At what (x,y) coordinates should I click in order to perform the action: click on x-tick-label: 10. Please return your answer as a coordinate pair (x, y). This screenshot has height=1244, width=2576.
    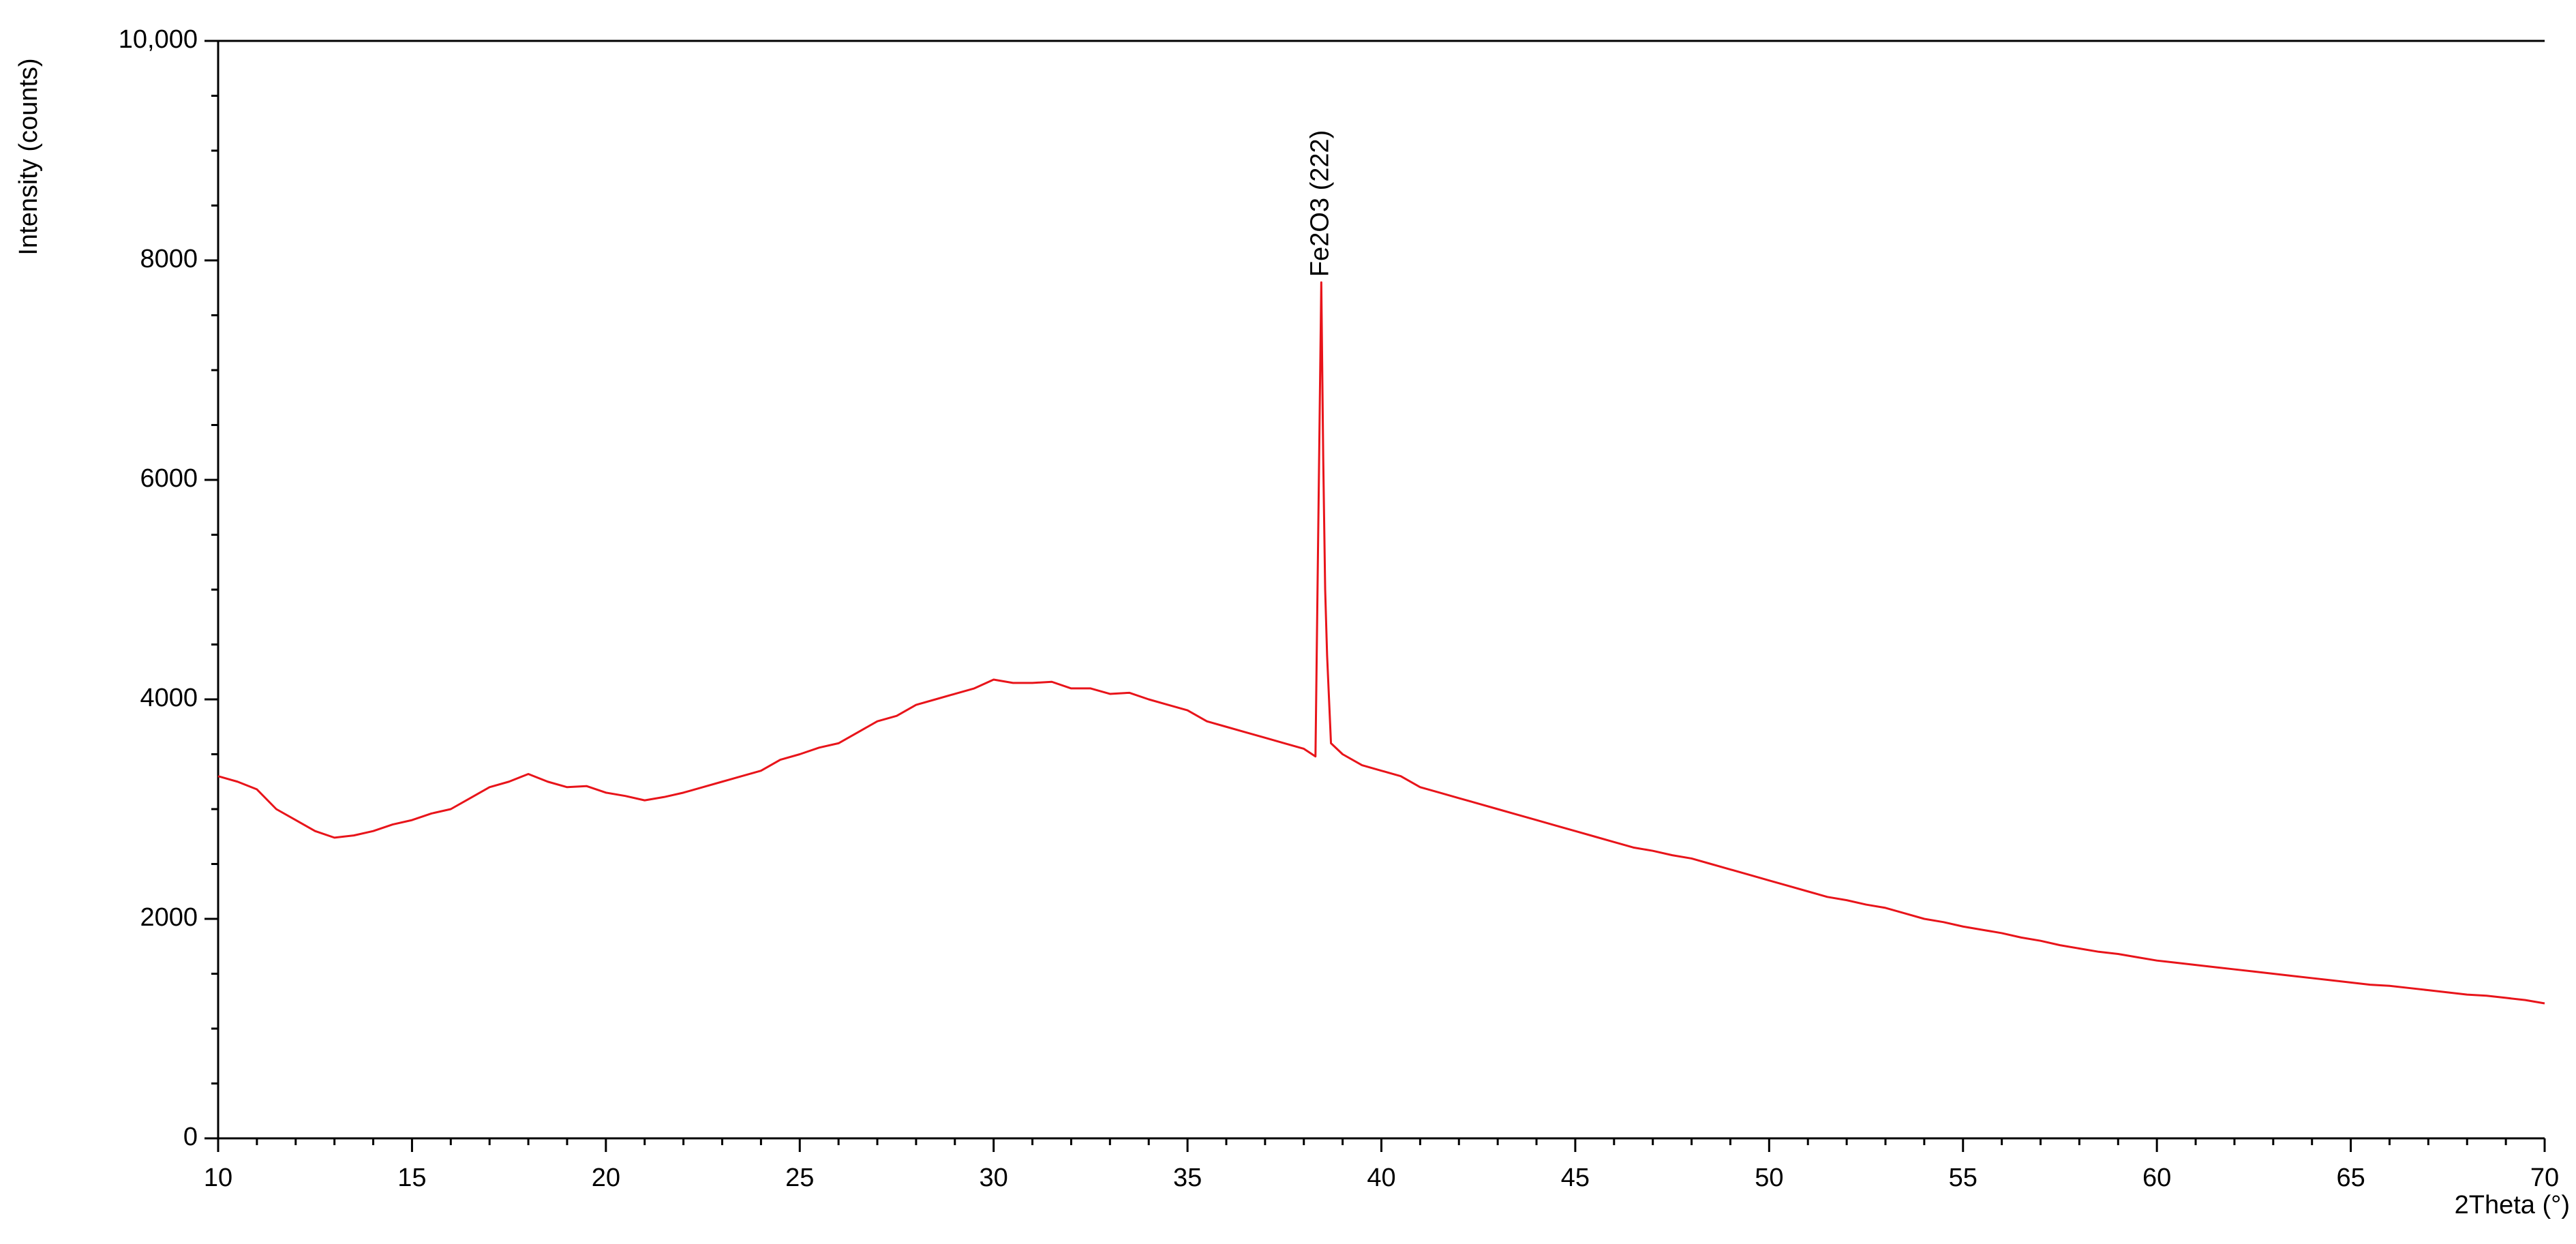
    Looking at the image, I should click on (218, 1178).